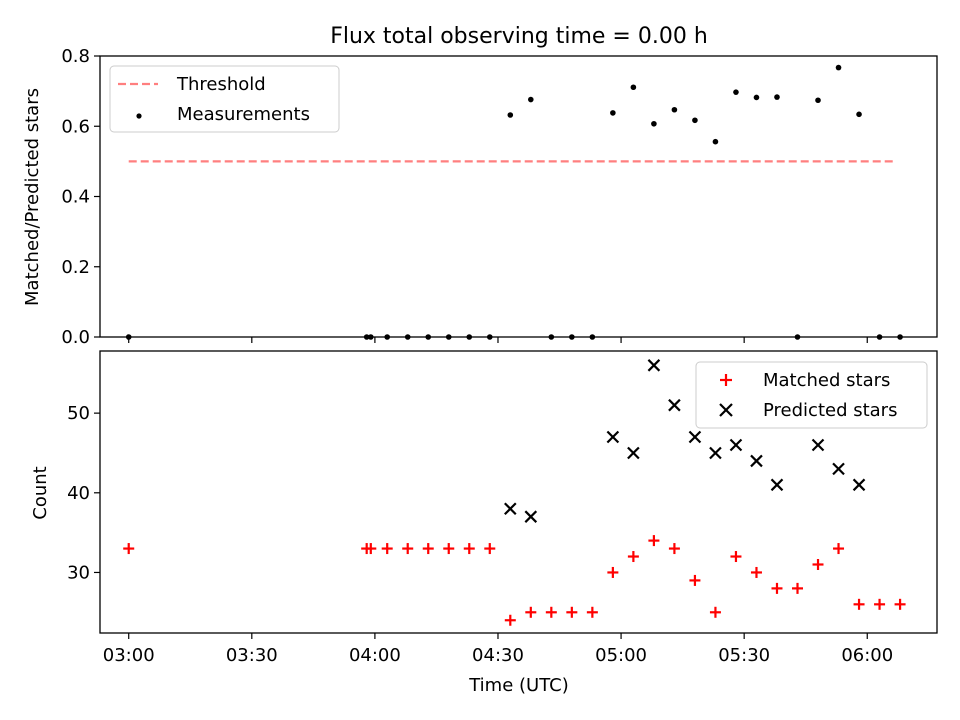 This screenshot has width=960, height=720. I want to click on flux-ratio-y-tick-label: 0.8, so click(75, 56).